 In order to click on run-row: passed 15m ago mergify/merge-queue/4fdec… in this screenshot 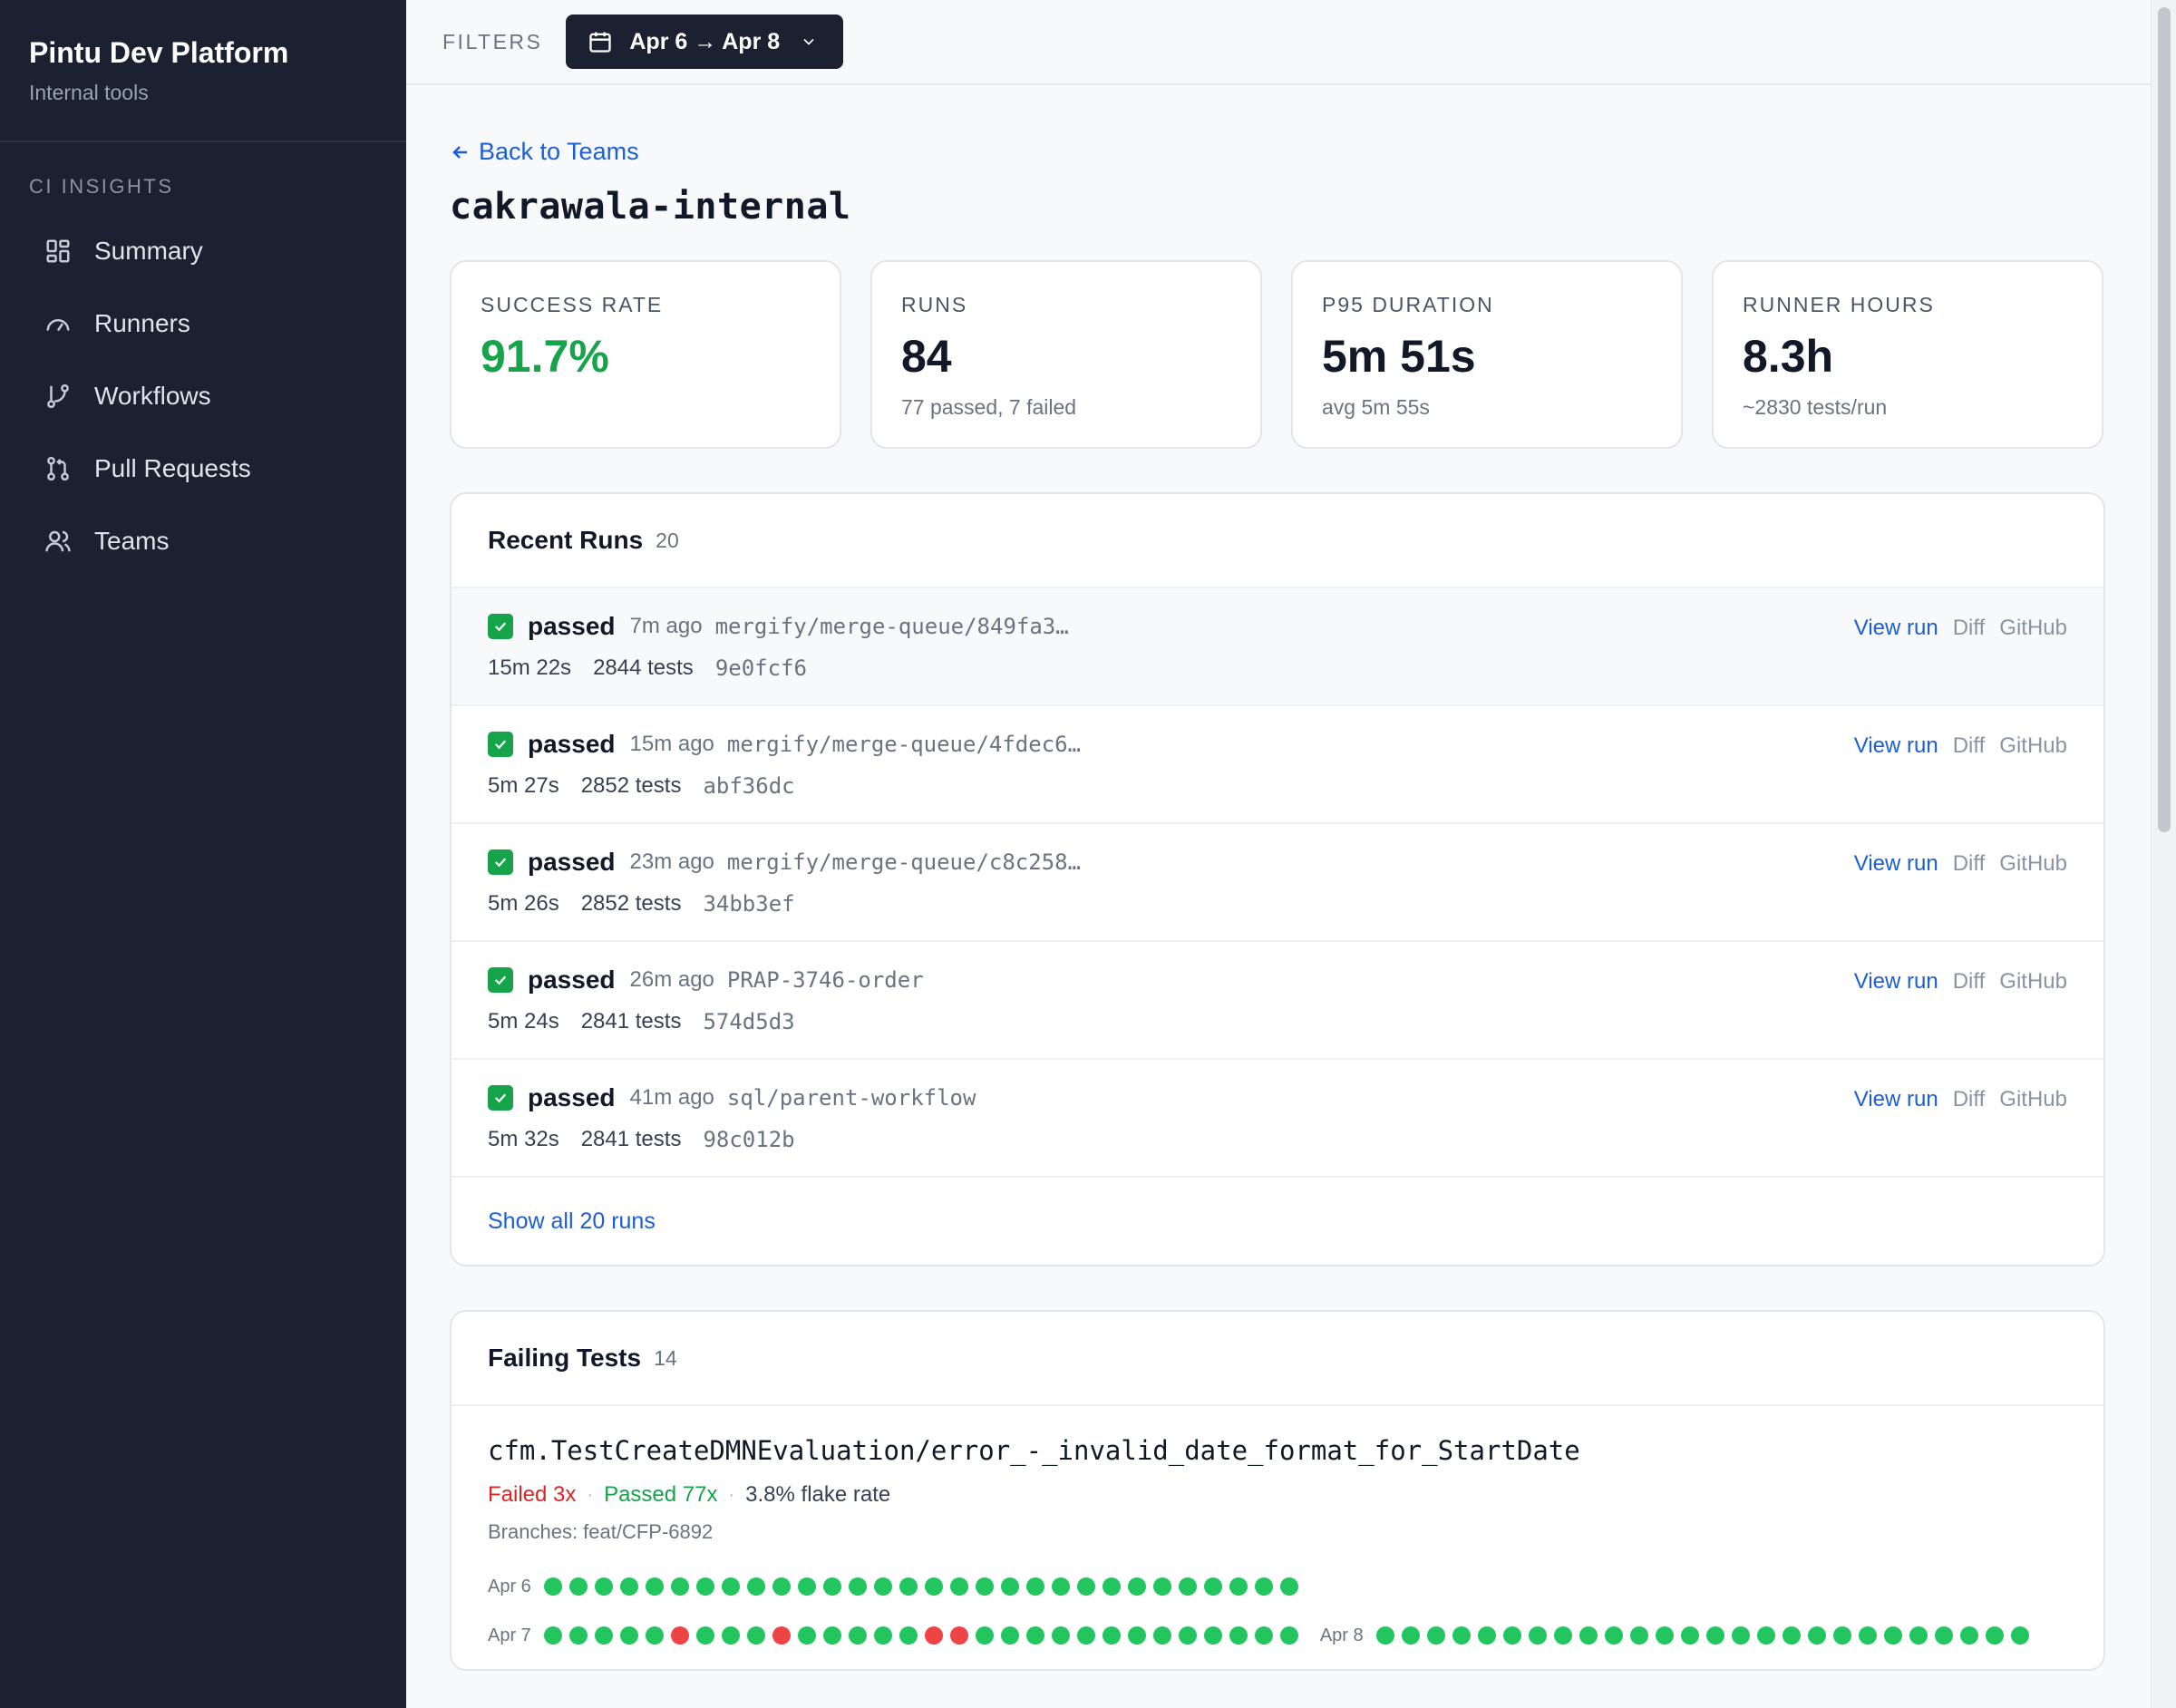, I will do `click(1277, 765)`.